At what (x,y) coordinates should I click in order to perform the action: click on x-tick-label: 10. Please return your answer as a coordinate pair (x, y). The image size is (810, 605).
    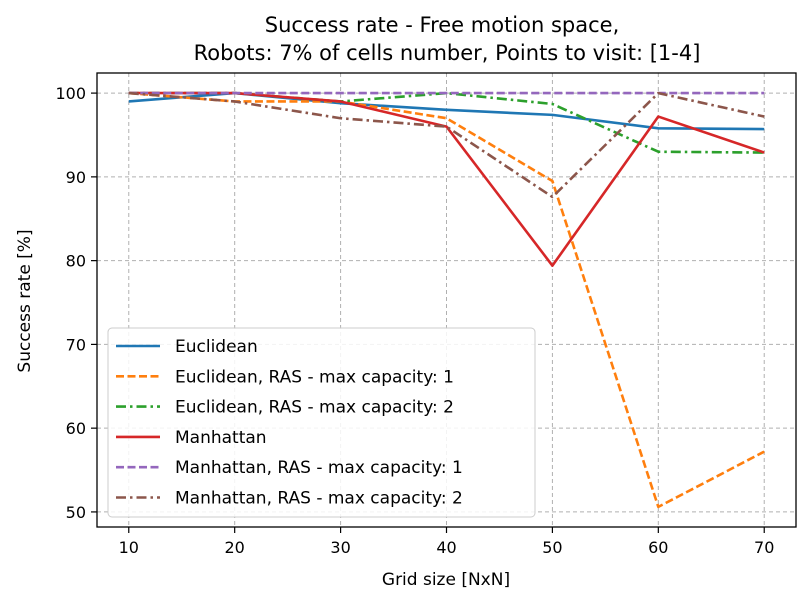
    Looking at the image, I should click on (129, 547).